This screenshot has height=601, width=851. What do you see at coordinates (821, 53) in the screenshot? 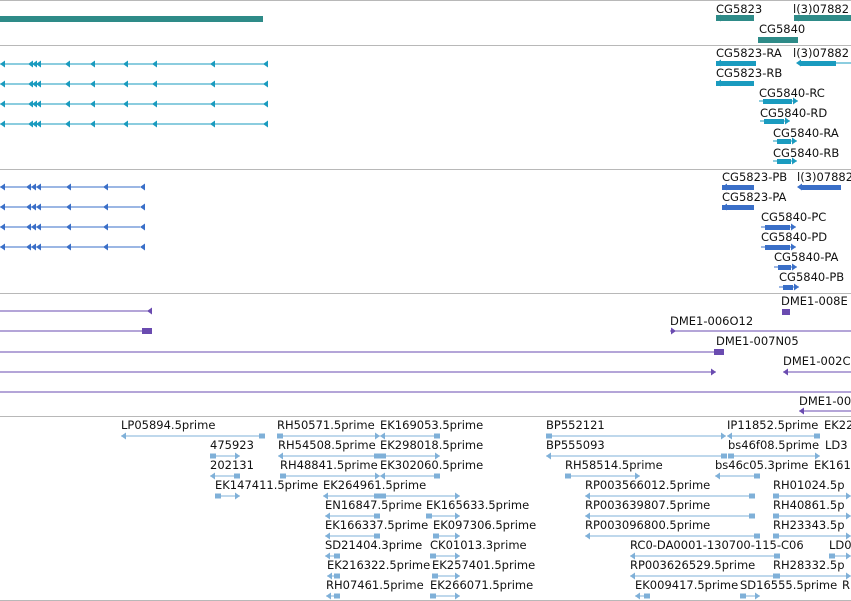
I see `transcript-label-l3-07882: l(3)07882` at bounding box center [821, 53].